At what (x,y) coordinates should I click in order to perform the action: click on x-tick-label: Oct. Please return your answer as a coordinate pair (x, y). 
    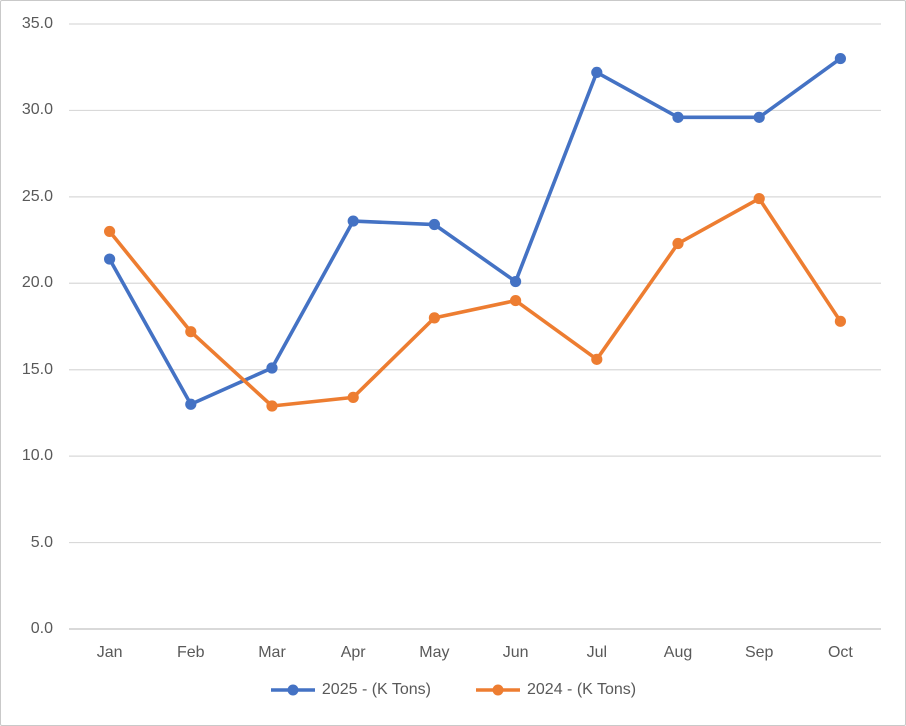
    Looking at the image, I should click on (840, 652).